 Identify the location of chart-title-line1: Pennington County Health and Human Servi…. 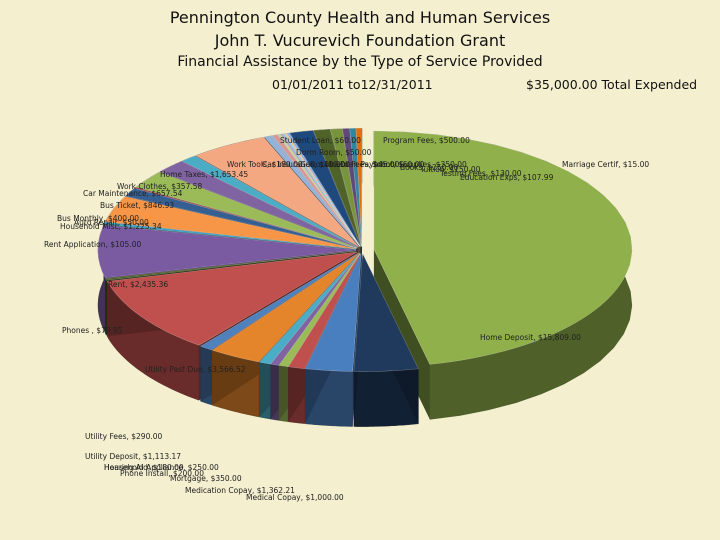
(360, 17).